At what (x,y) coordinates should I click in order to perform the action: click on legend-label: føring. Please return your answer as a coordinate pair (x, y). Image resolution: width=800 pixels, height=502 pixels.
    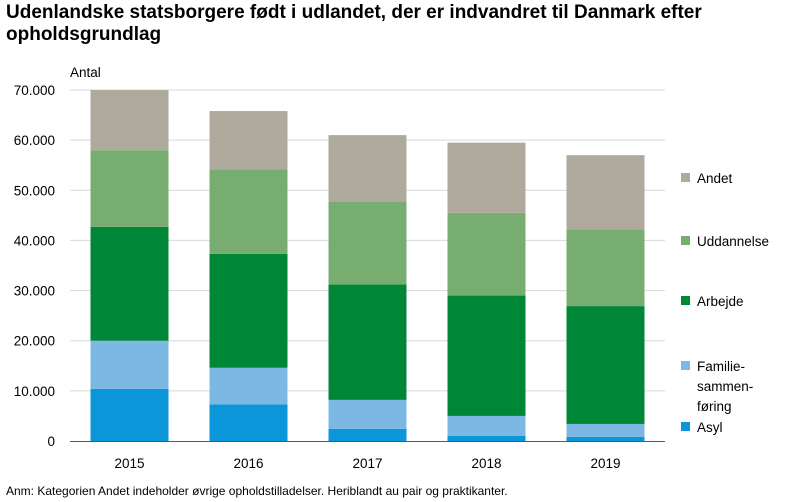
    Looking at the image, I should click on (714, 406).